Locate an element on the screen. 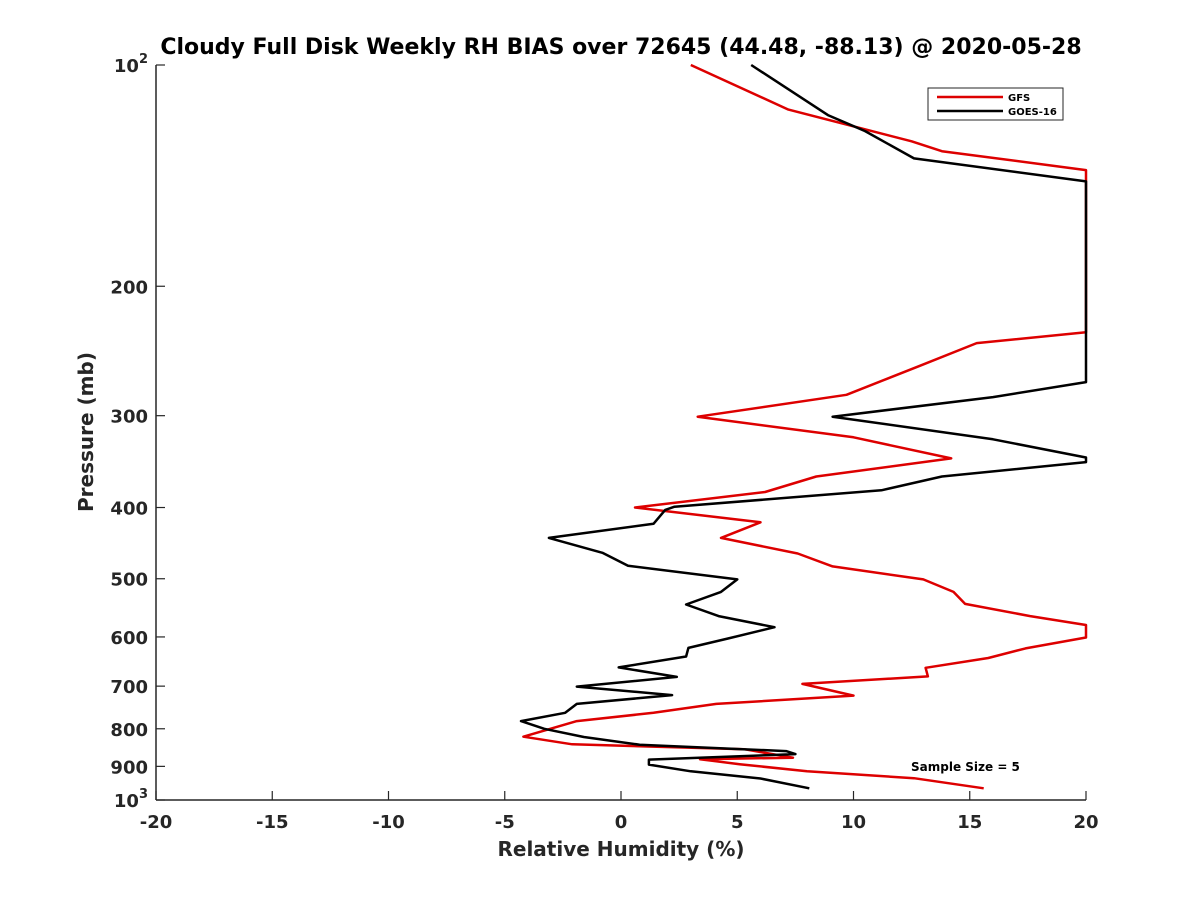 The height and width of the screenshot is (900, 1200). y-tick-label: 800 is located at coordinates (129, 730).